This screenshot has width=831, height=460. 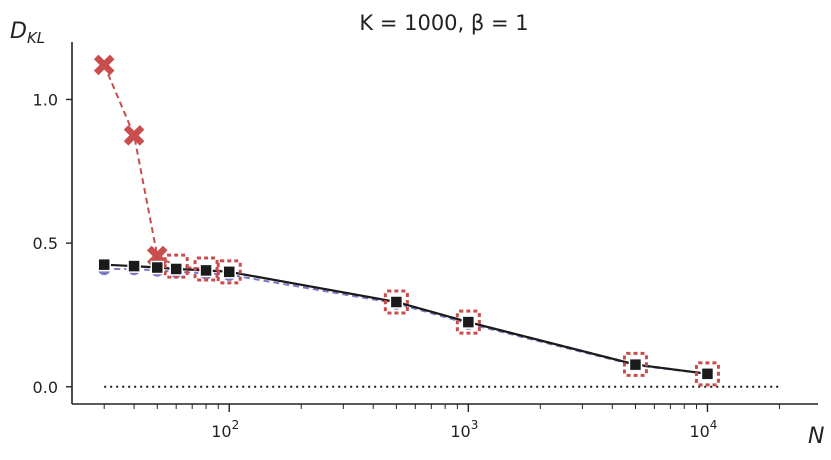 What do you see at coordinates (225, 429) in the screenshot?
I see `x-tick-label: 10²` at bounding box center [225, 429].